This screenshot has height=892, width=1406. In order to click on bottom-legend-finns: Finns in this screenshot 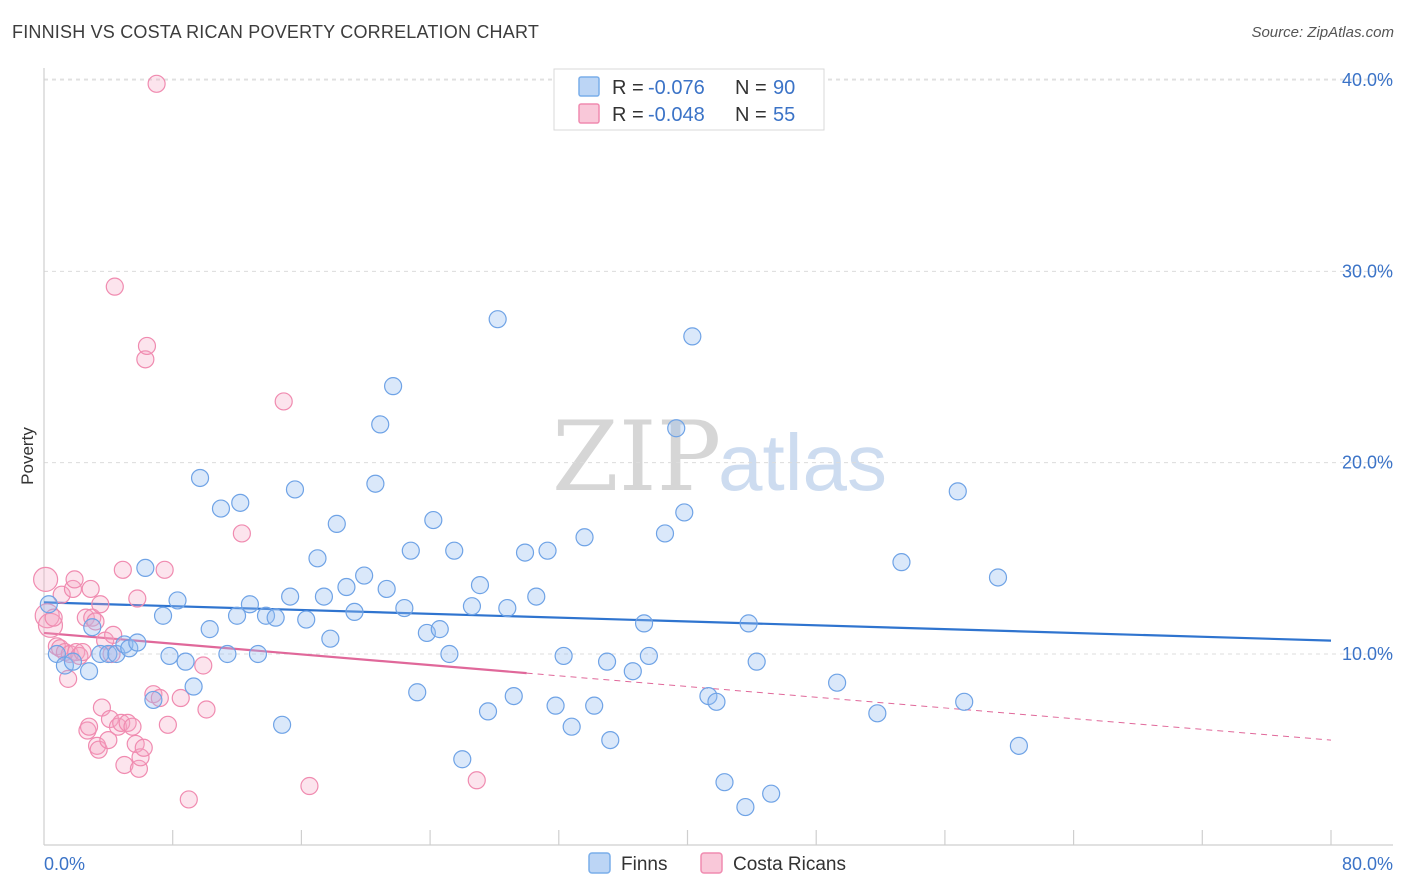, I will do `click(644, 864)`.